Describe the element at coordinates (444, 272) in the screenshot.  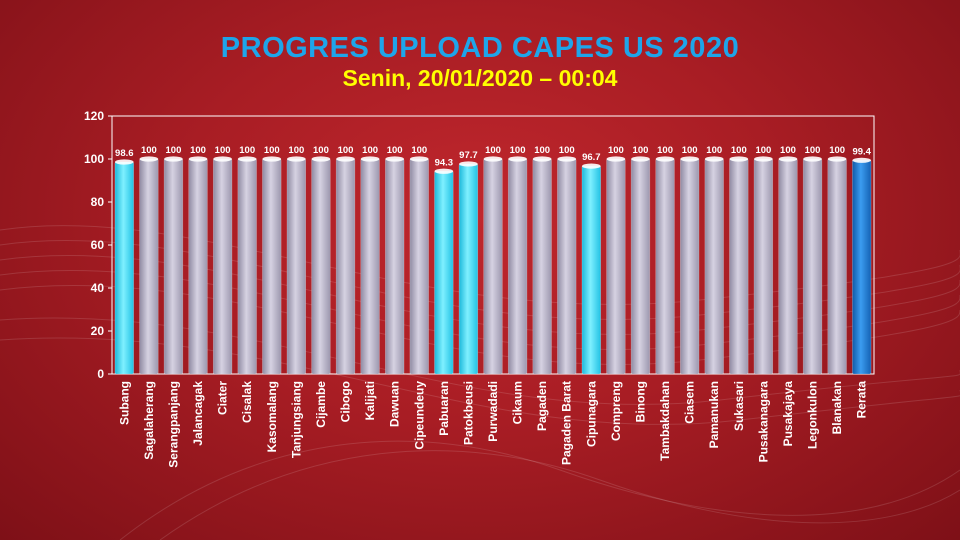
I see `bar-pabuaran` at that location.